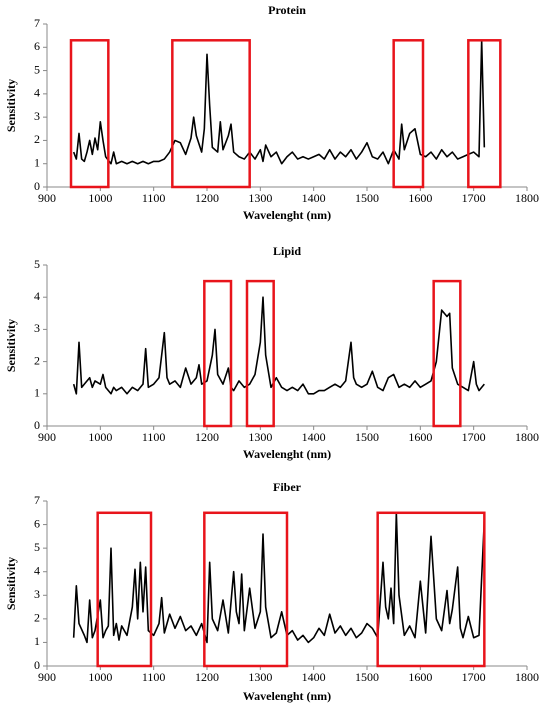 The image size is (550, 719). Describe the element at coordinates (287, 10) in the screenshot. I see `chart-title: Protein` at that location.